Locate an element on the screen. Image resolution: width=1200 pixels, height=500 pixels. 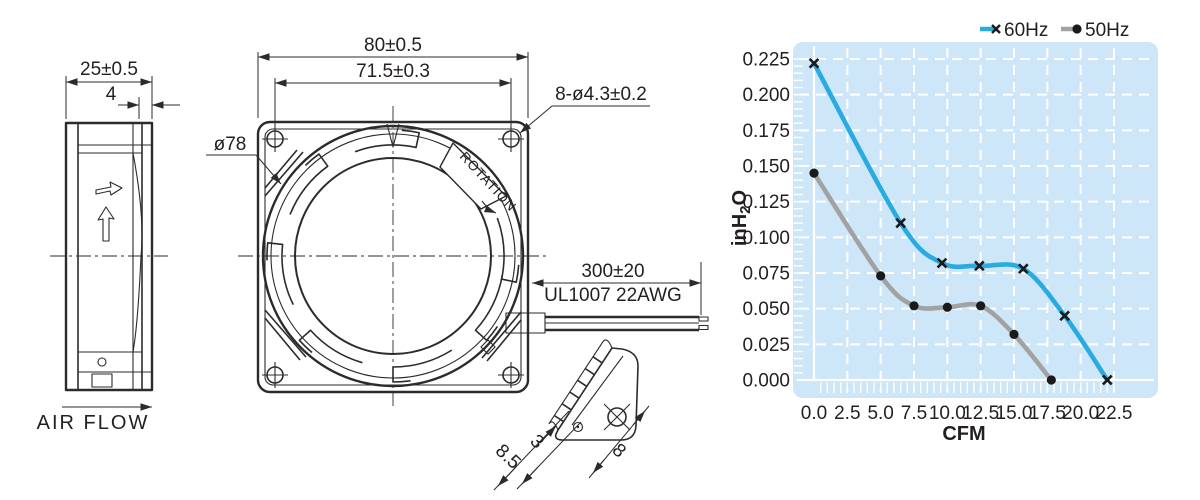
corner-detail-view: 8.5 3 8 is located at coordinates (570, 415).